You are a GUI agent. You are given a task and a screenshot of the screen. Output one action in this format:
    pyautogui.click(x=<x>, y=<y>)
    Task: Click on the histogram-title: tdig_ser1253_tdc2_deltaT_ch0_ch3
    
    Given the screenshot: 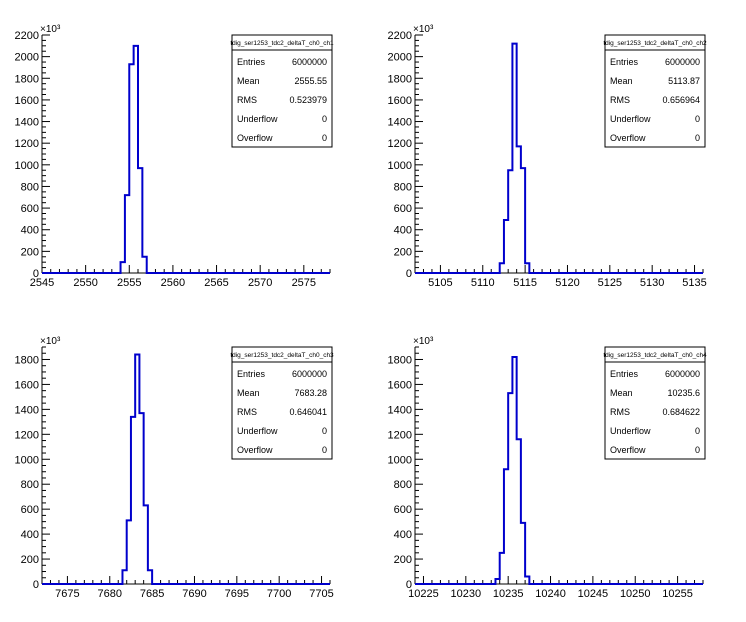 What is the action you would take?
    pyautogui.click(x=282, y=355)
    